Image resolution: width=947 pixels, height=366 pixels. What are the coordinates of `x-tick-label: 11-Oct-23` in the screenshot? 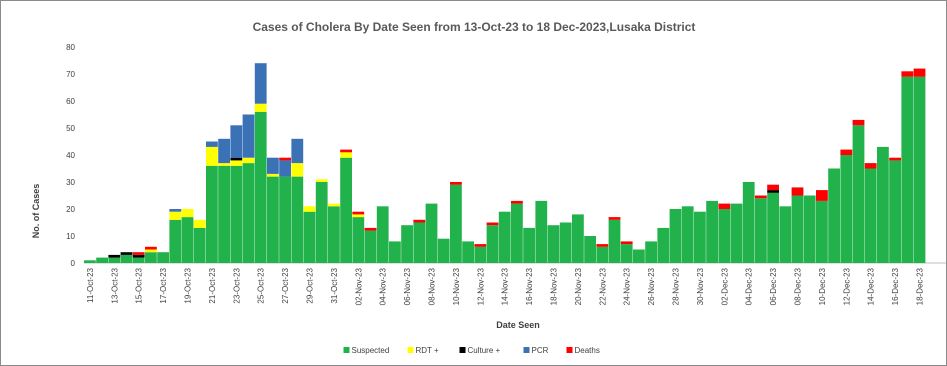 It's located at (90, 285).